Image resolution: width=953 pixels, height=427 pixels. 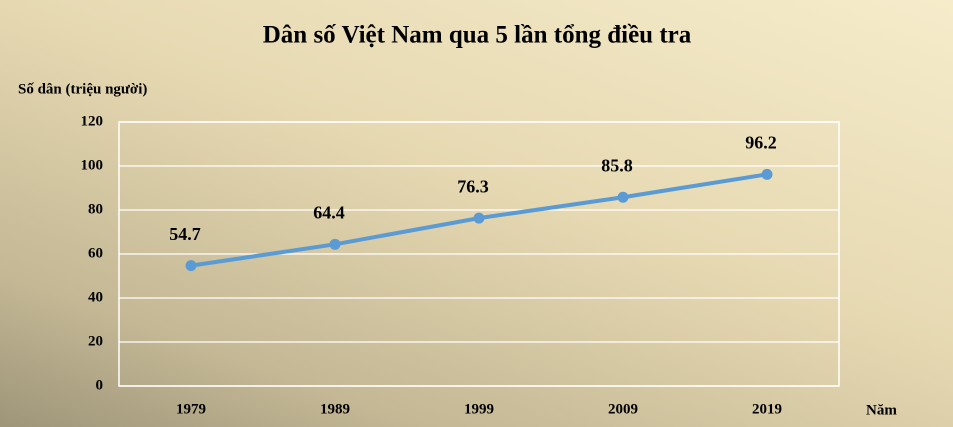 I want to click on y-tick-label: 20, so click(x=95, y=341).